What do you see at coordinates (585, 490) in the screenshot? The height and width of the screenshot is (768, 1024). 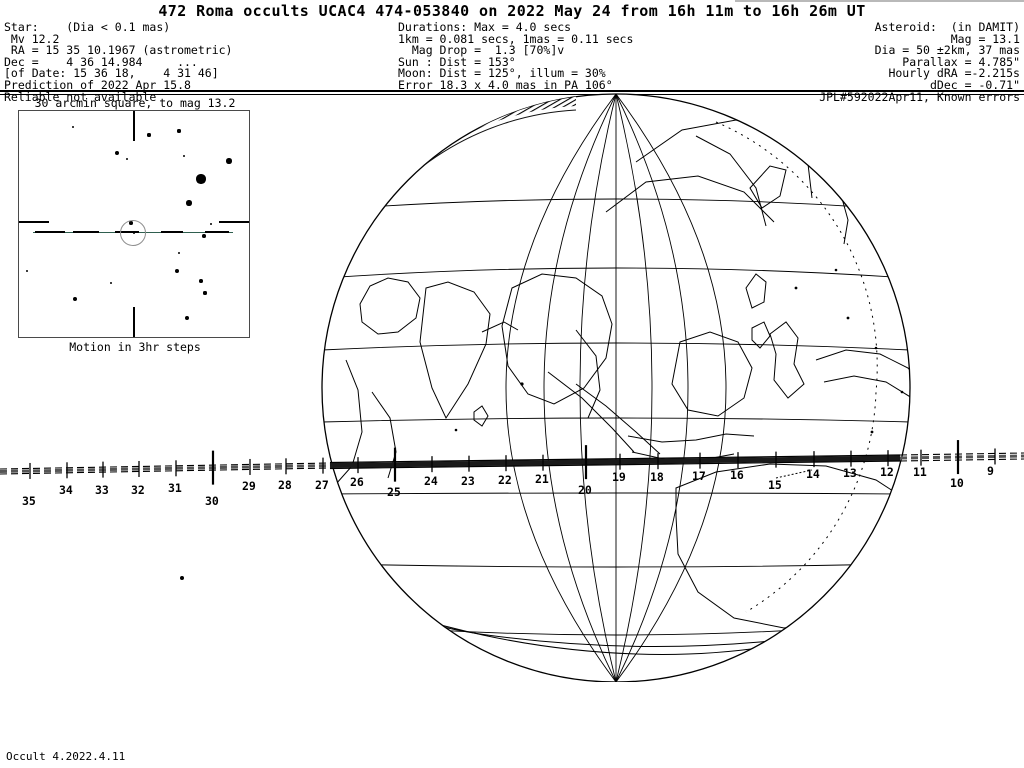 I see `track-tick-label: 20` at bounding box center [585, 490].